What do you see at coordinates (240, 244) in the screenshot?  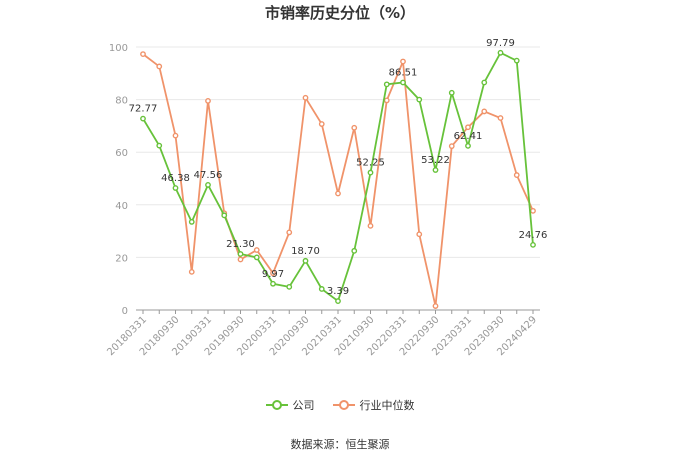 I see `data-label: 21.30` at bounding box center [240, 244].